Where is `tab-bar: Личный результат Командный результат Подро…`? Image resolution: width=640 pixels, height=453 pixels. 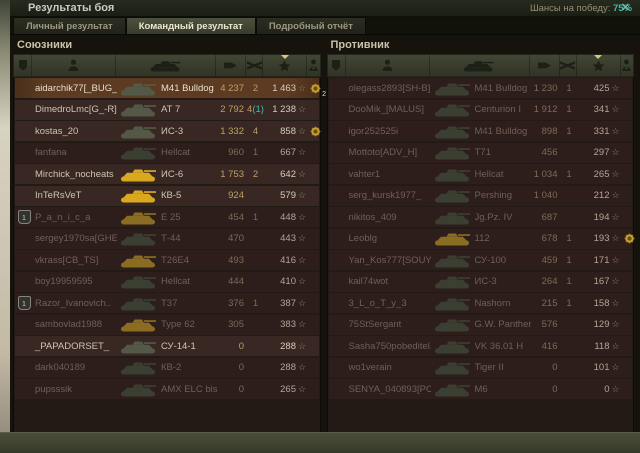 tab-bar: Личный результат Командный результат Подро… is located at coordinates (325, 26).